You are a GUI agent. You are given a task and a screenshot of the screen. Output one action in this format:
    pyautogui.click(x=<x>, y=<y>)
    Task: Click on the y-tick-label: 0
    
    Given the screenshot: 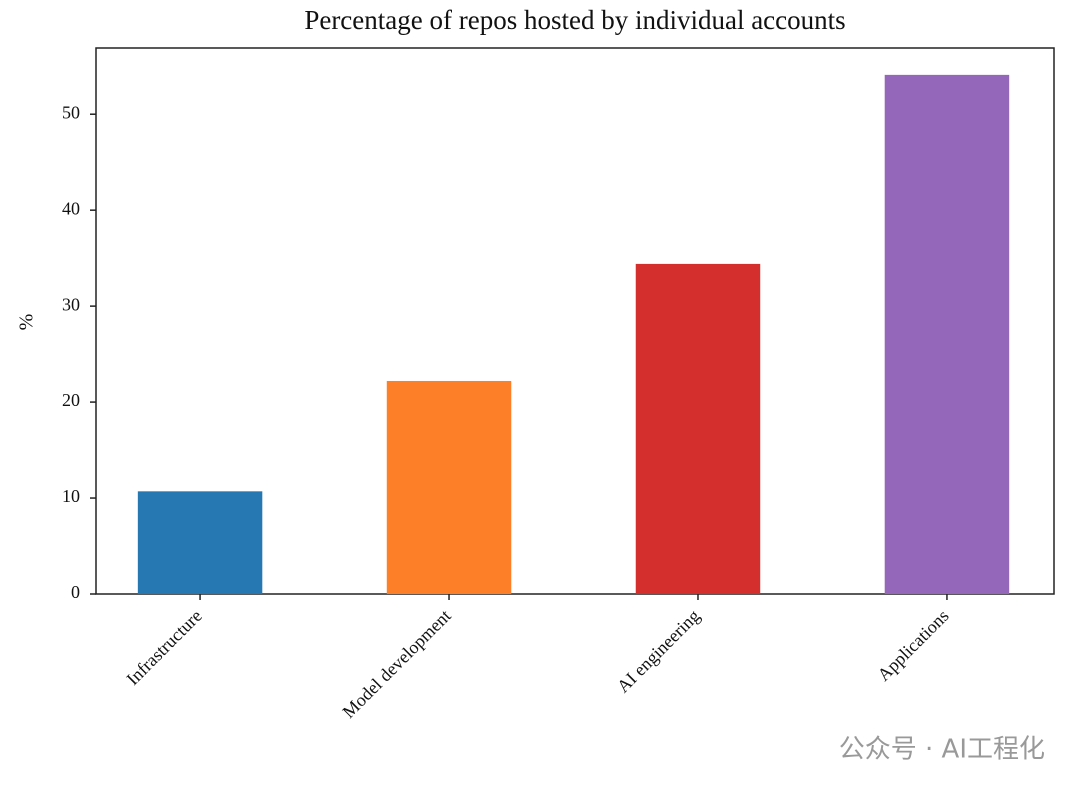 What is the action you would take?
    pyautogui.click(x=75, y=592)
    